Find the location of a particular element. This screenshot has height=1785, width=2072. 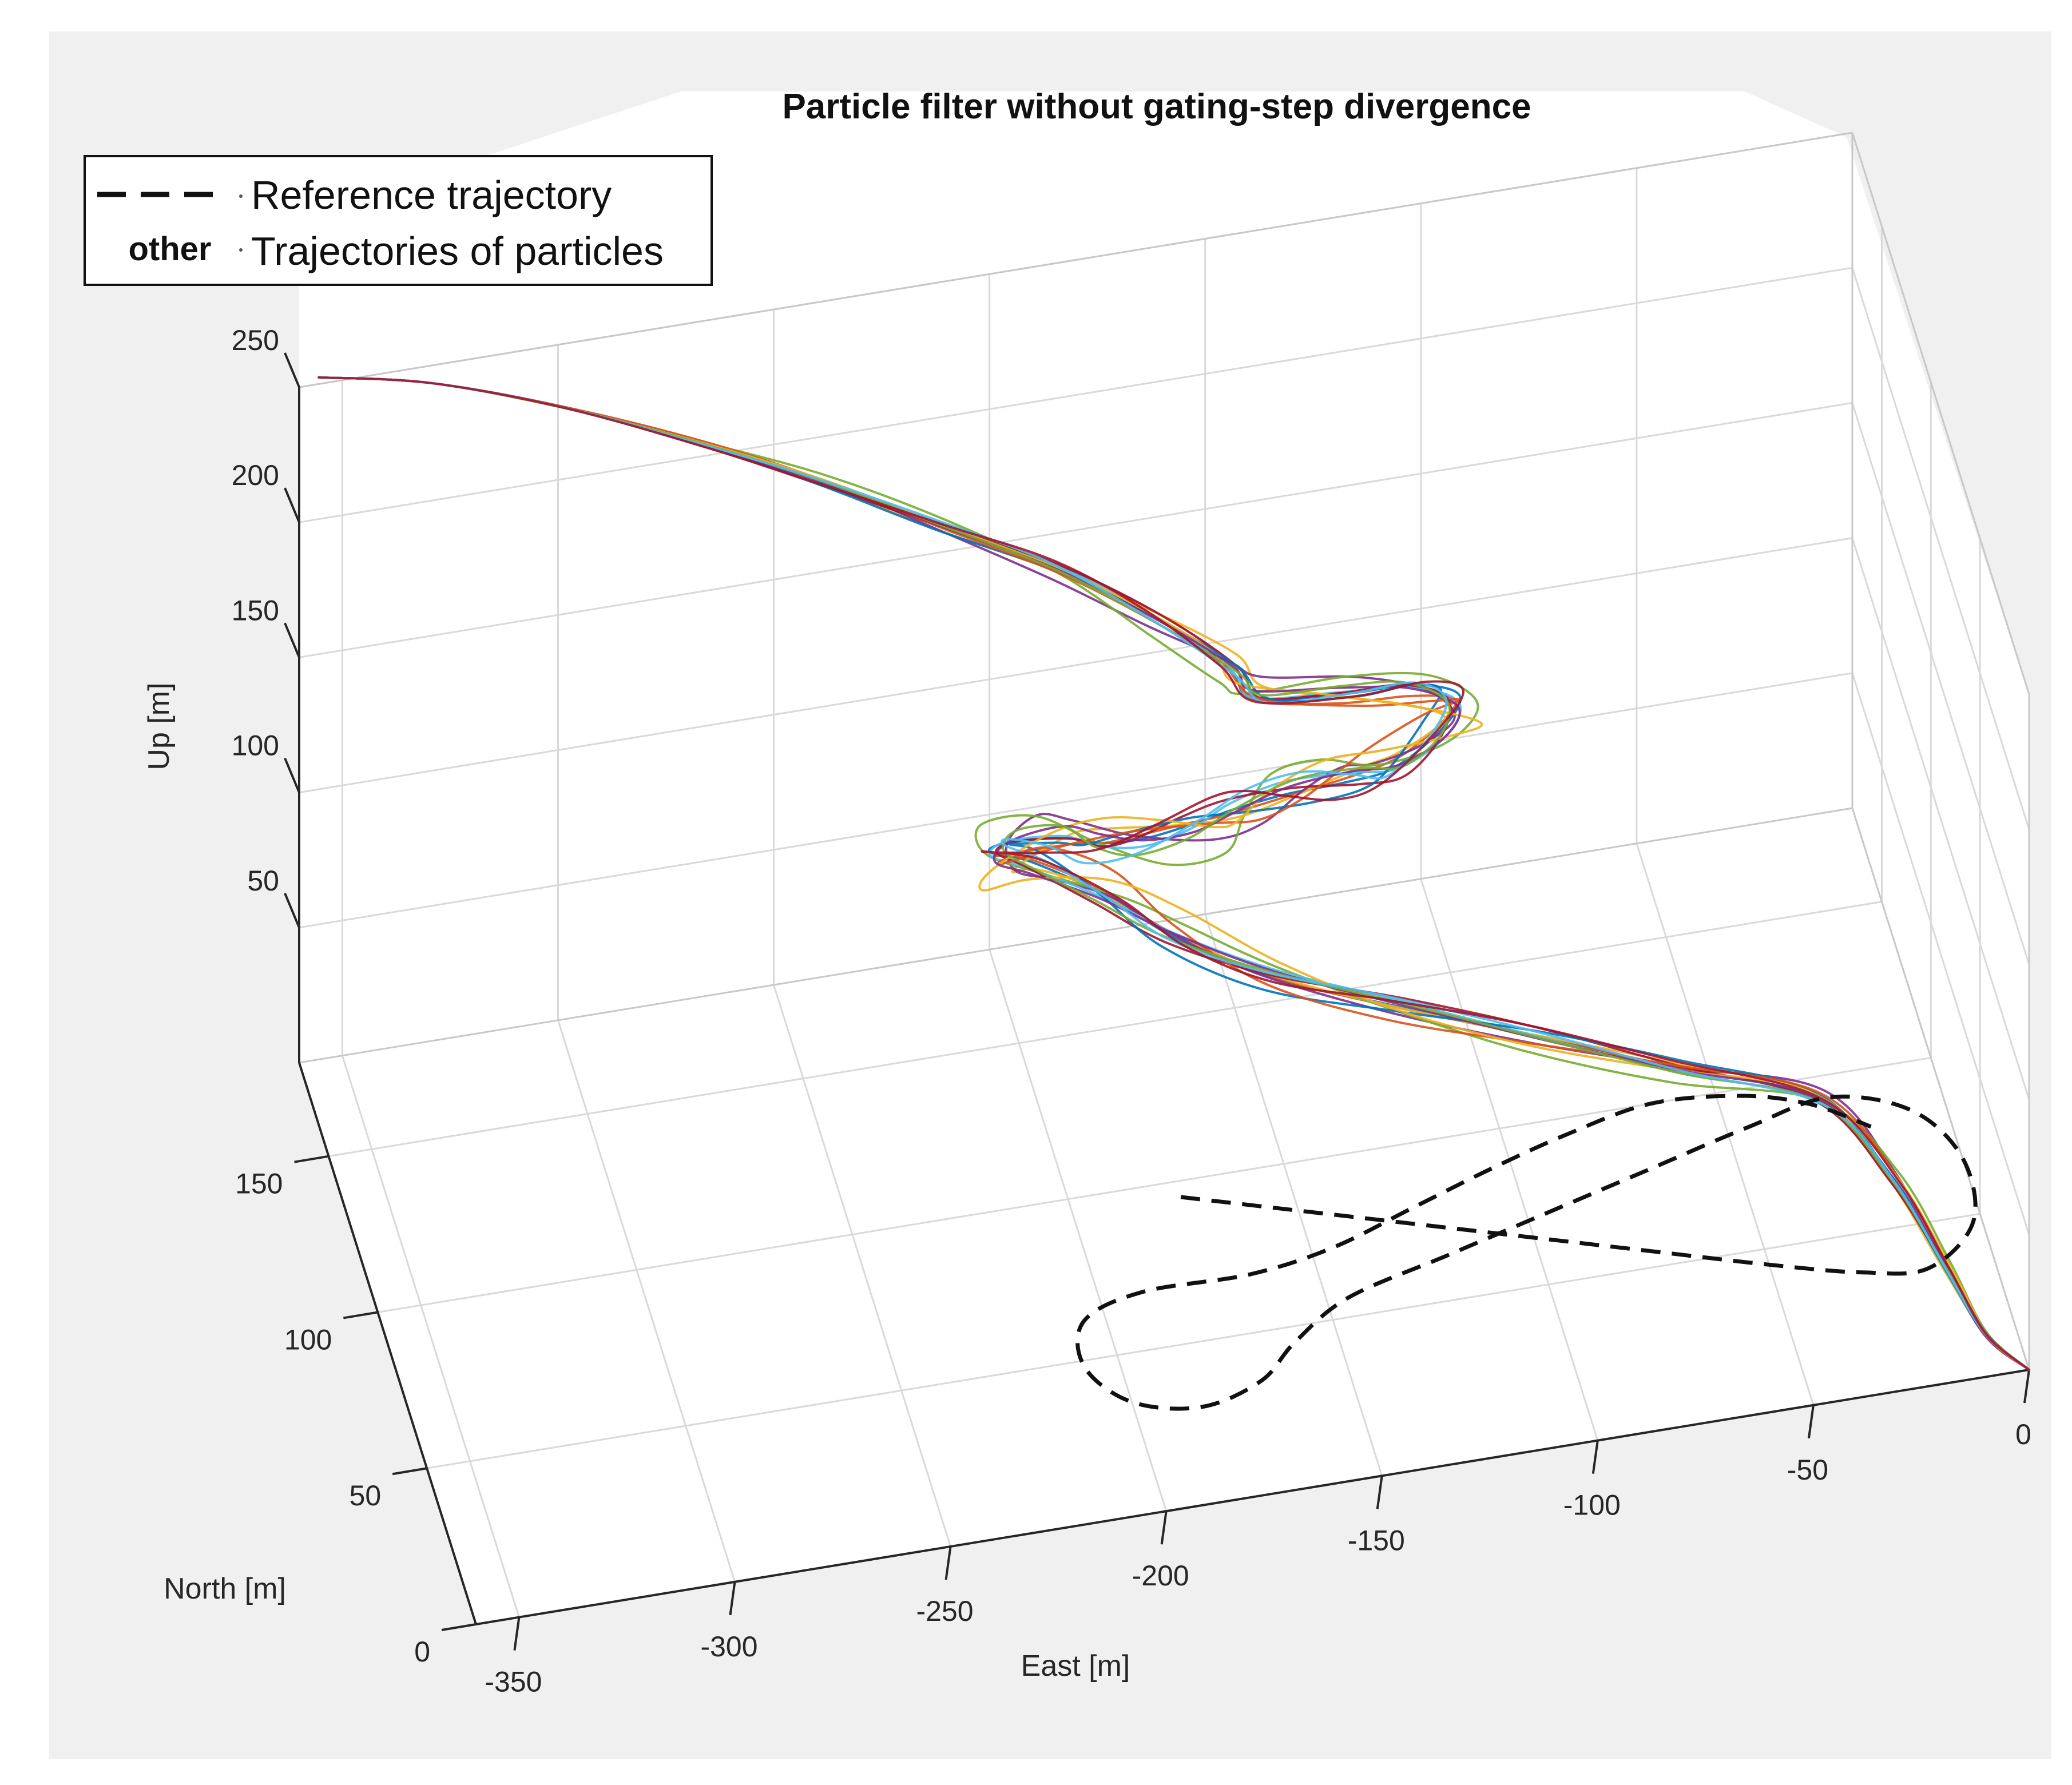

x-tick-label: -150 is located at coordinates (1376, 1540).